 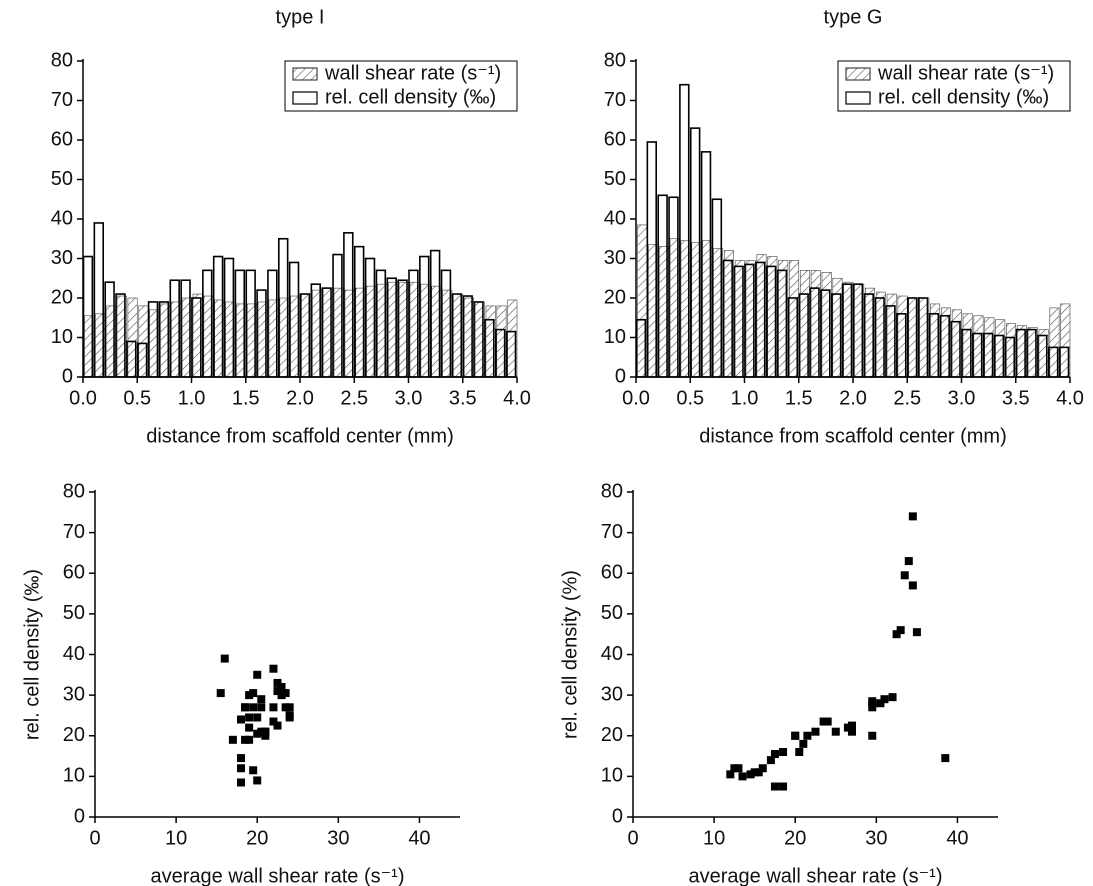 I want to click on x-tick-label: 30, so click(x=338, y=838).